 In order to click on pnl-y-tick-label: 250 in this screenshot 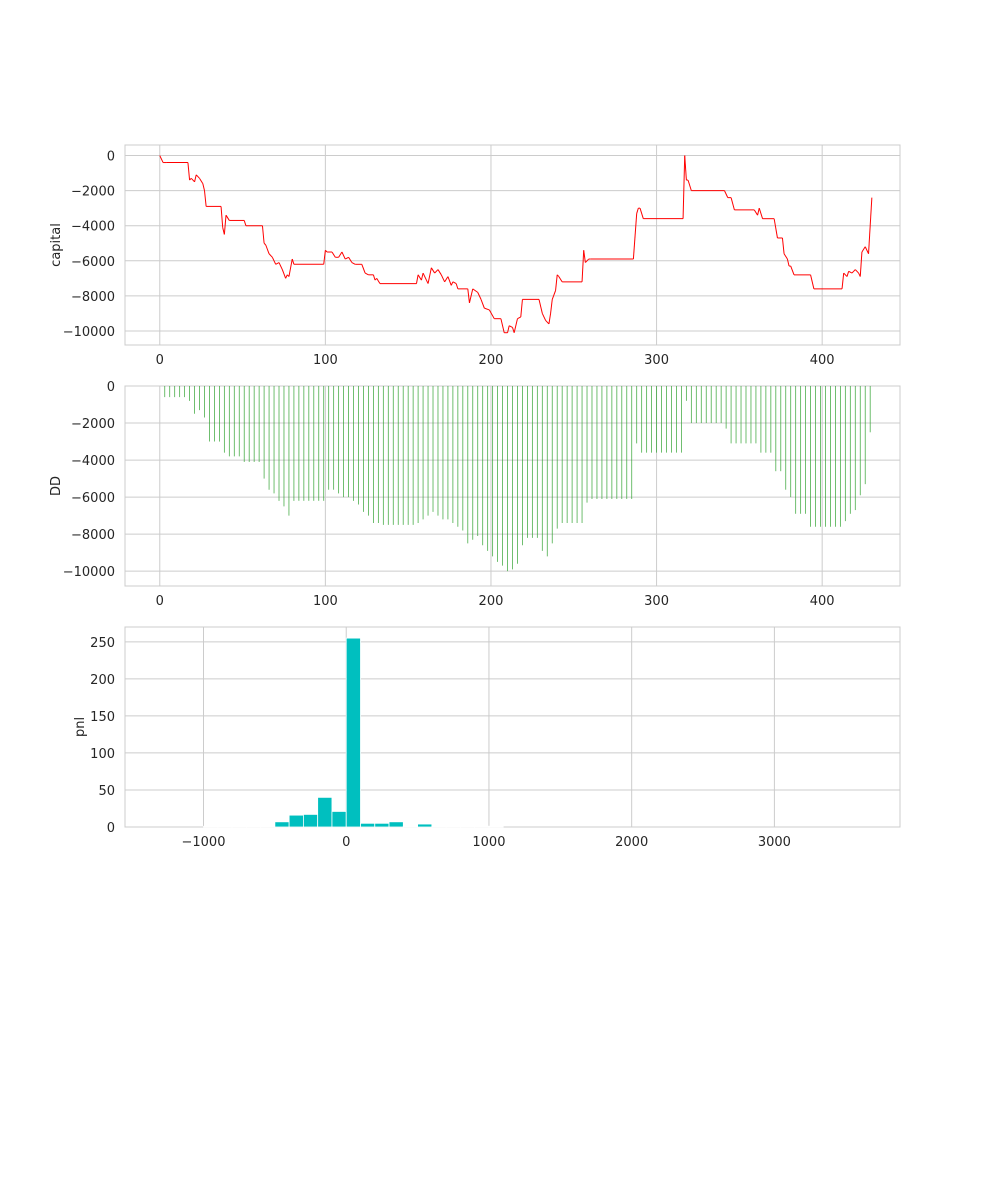, I will do `click(102, 643)`.